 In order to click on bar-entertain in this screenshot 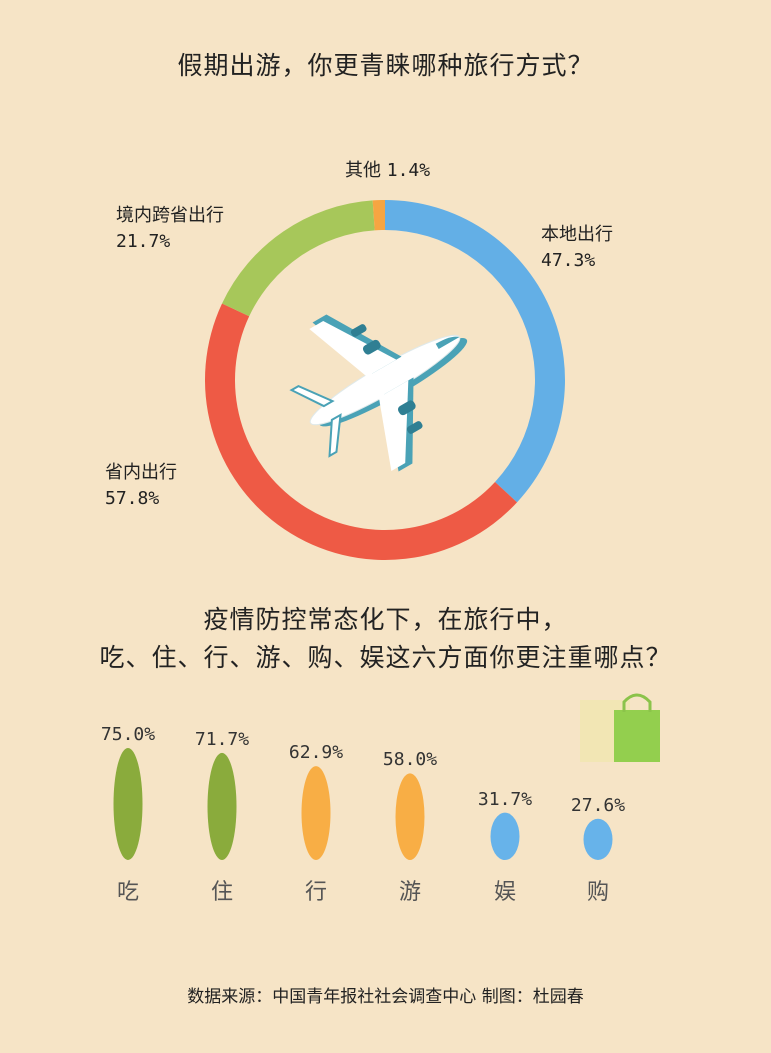, I will do `click(505, 836)`.